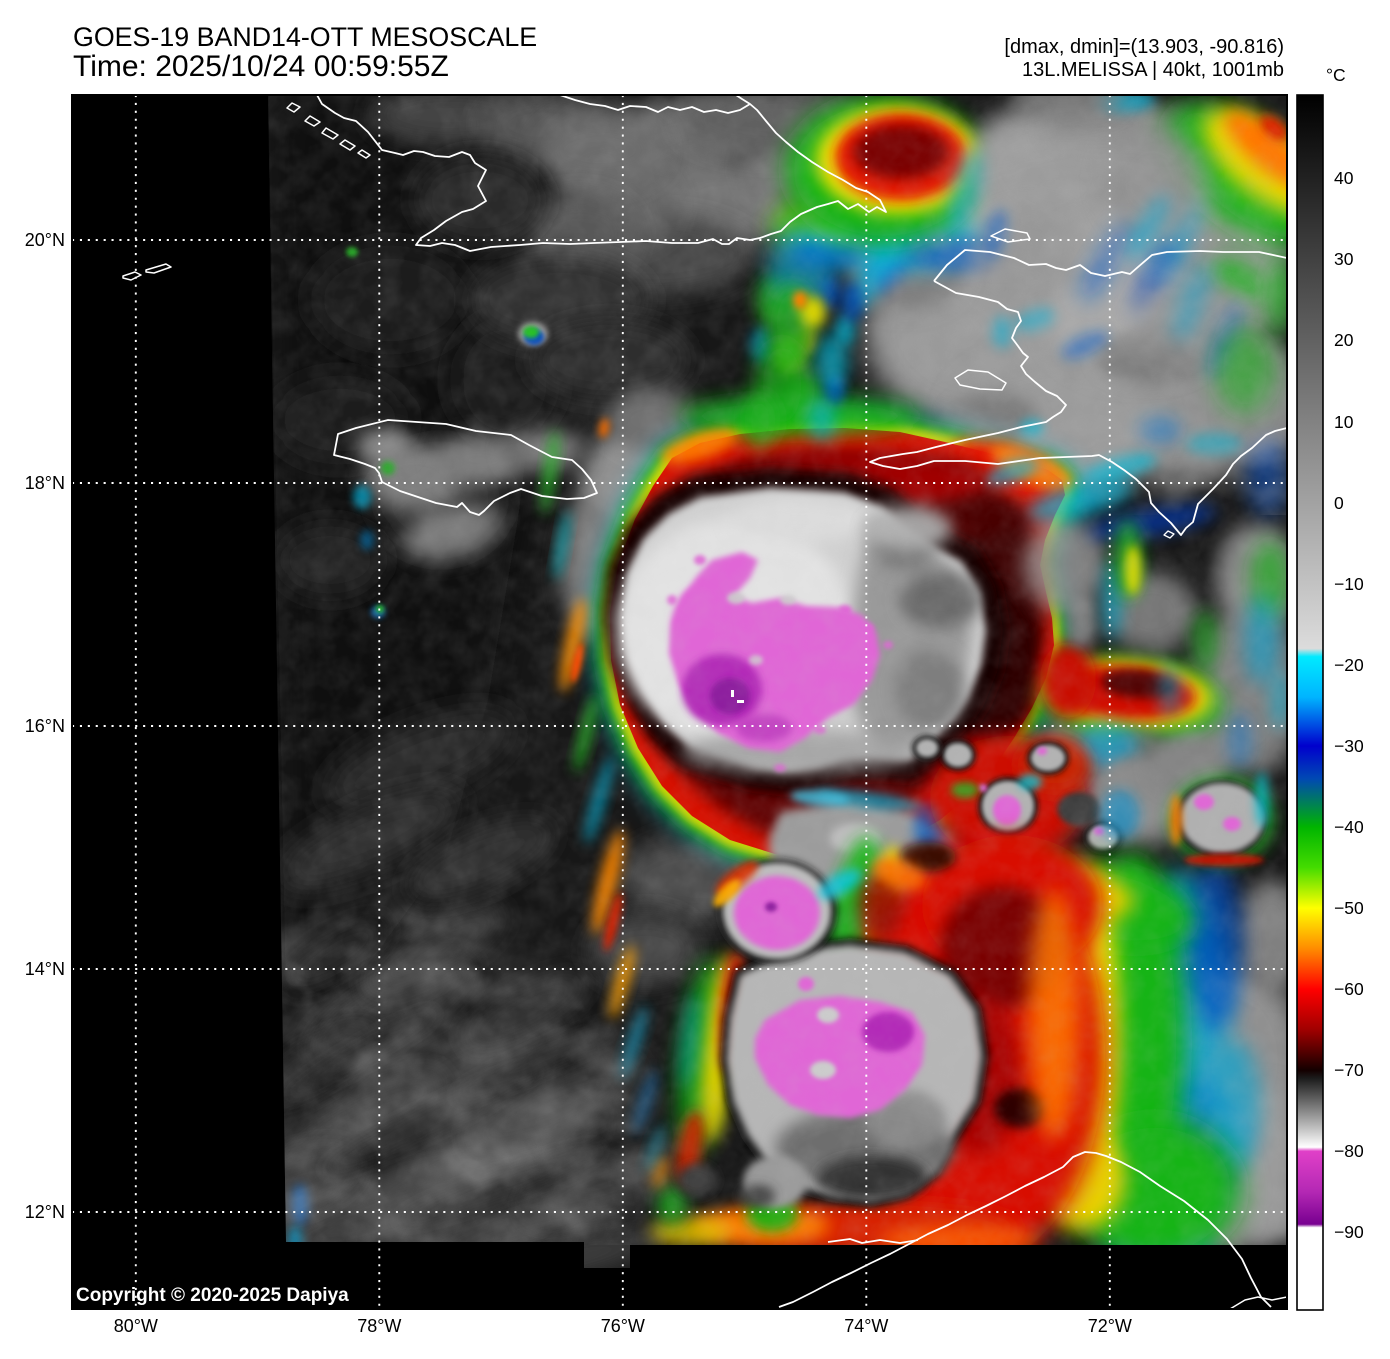  I want to click on svg-text: 0, so click(1339, 503).